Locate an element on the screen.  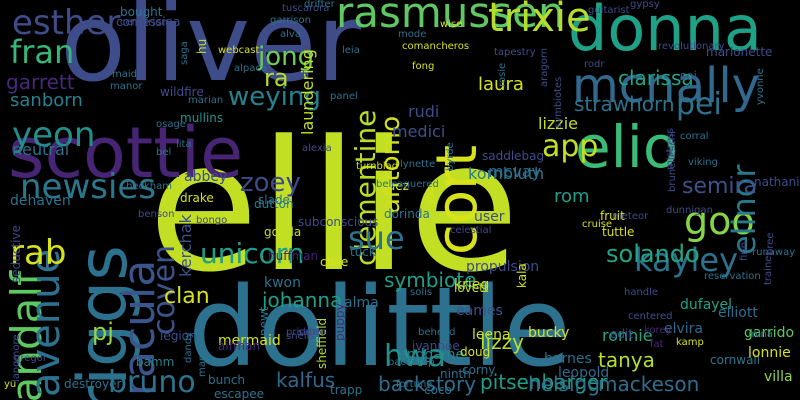
word-31: jong is located at coordinates (286, 57).